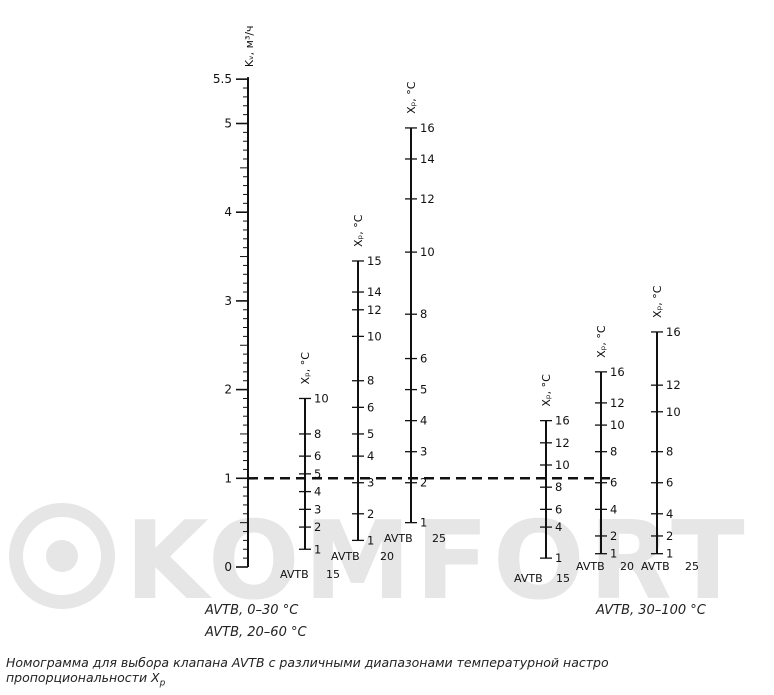 The height and width of the screenshot is (695, 774). What do you see at coordinates (651, 610) in the screenshot?
I see `range-label-right: AVTB, 30–100 °C` at bounding box center [651, 610].